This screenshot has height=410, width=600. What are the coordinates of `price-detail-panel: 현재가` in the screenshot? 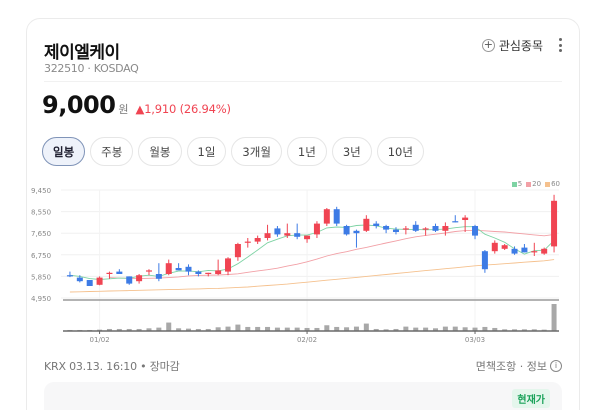 It's located at (303, 396).